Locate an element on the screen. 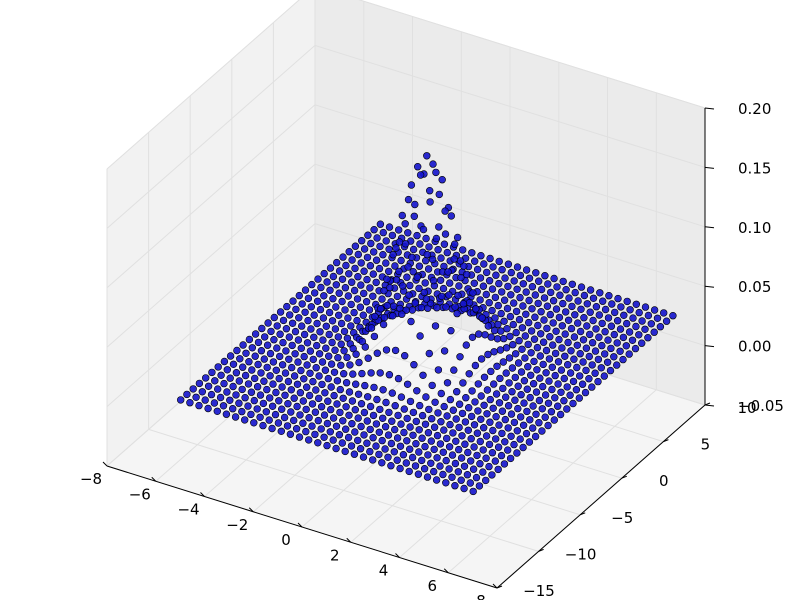  y-tick-label: 10 is located at coordinates (746, 408).